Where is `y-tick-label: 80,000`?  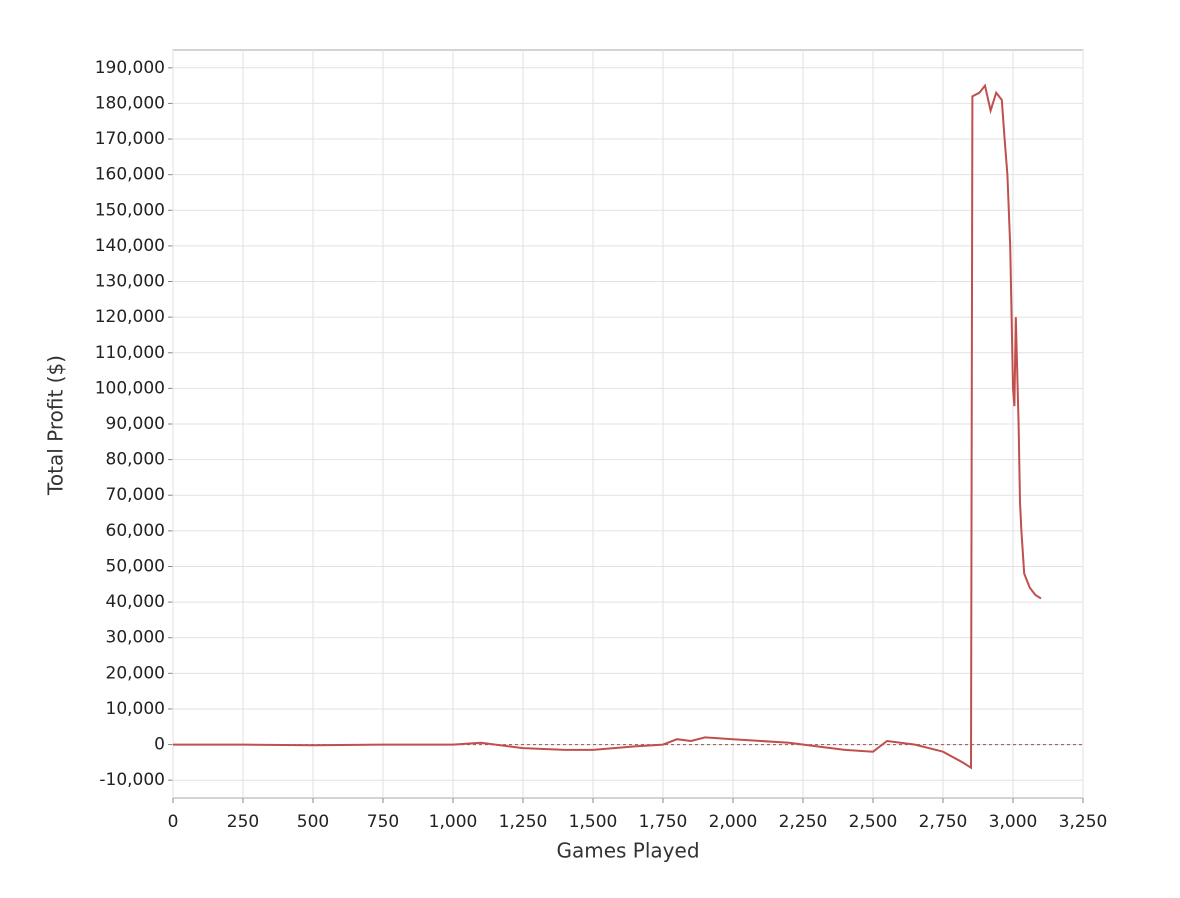 y-tick-label: 80,000 is located at coordinates (135, 460).